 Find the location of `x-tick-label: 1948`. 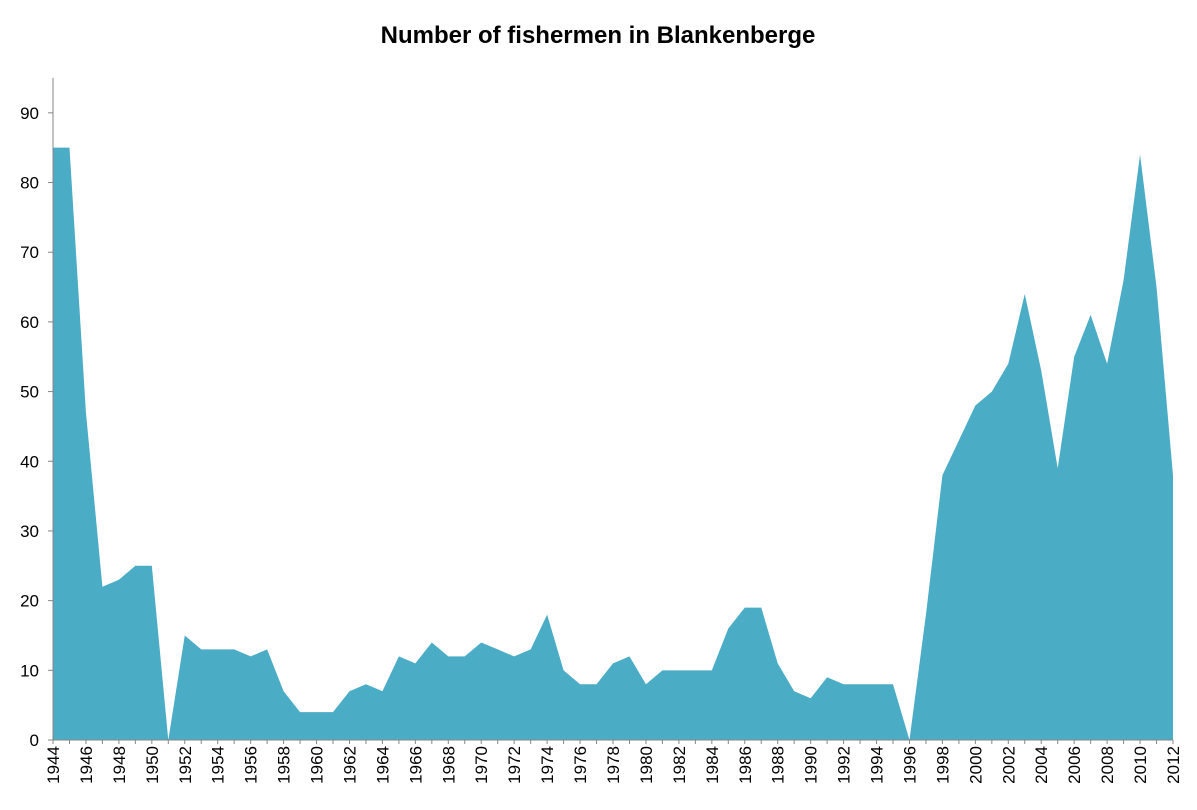

x-tick-label: 1948 is located at coordinates (119, 765).